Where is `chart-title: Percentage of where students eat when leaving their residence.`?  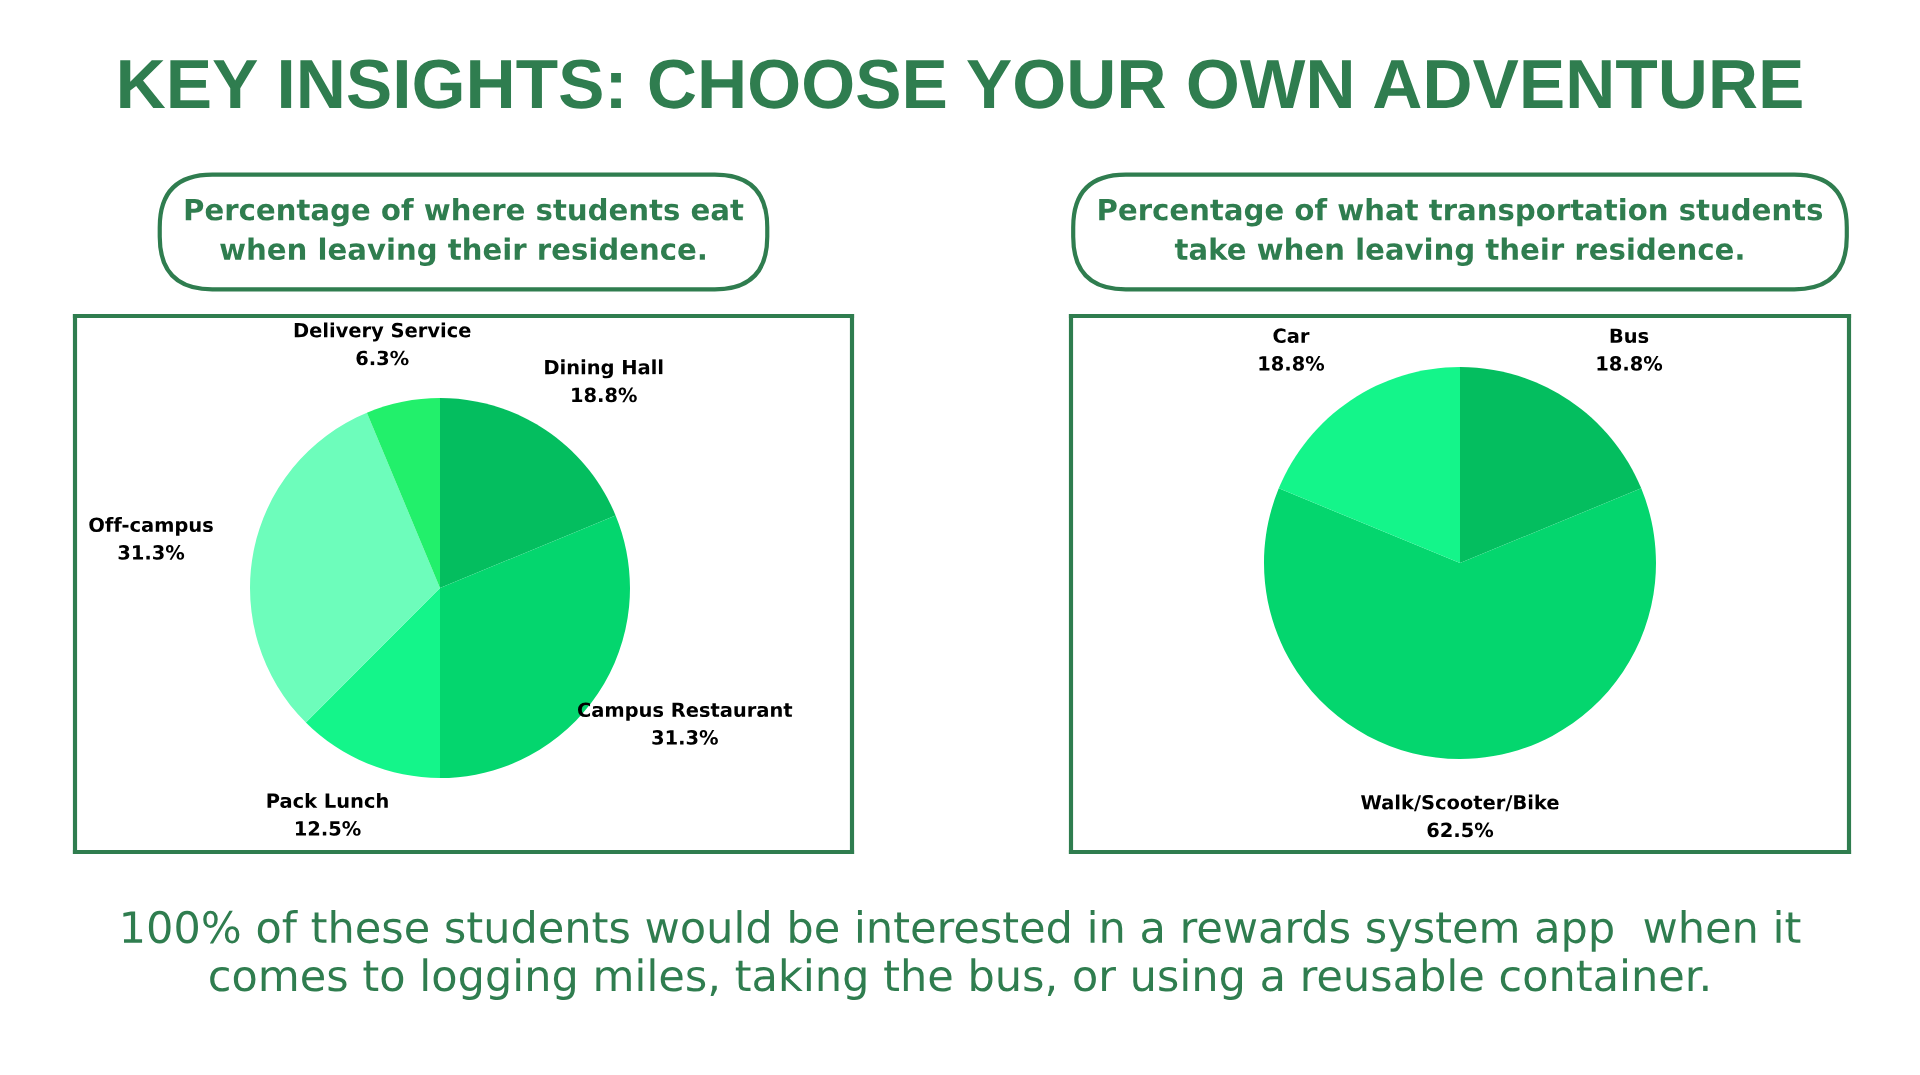 chart-title: Percentage of where students eat when leaving their residence. is located at coordinates (464, 232).